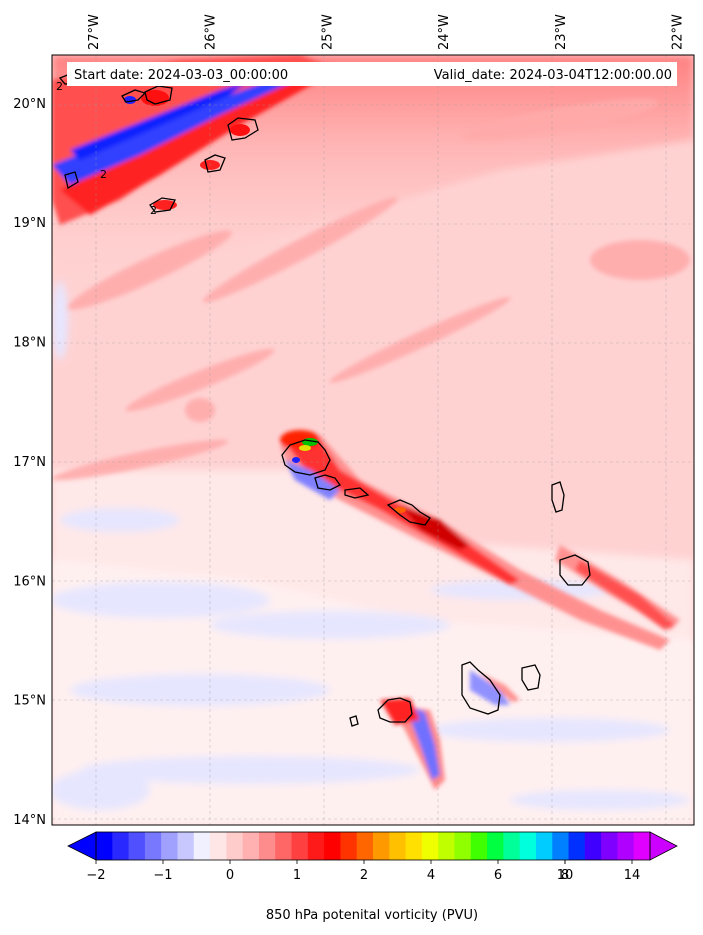 The image size is (703, 935). Describe the element at coordinates (632, 875) in the screenshot. I see `colorbar-tick-label: 14` at that location.